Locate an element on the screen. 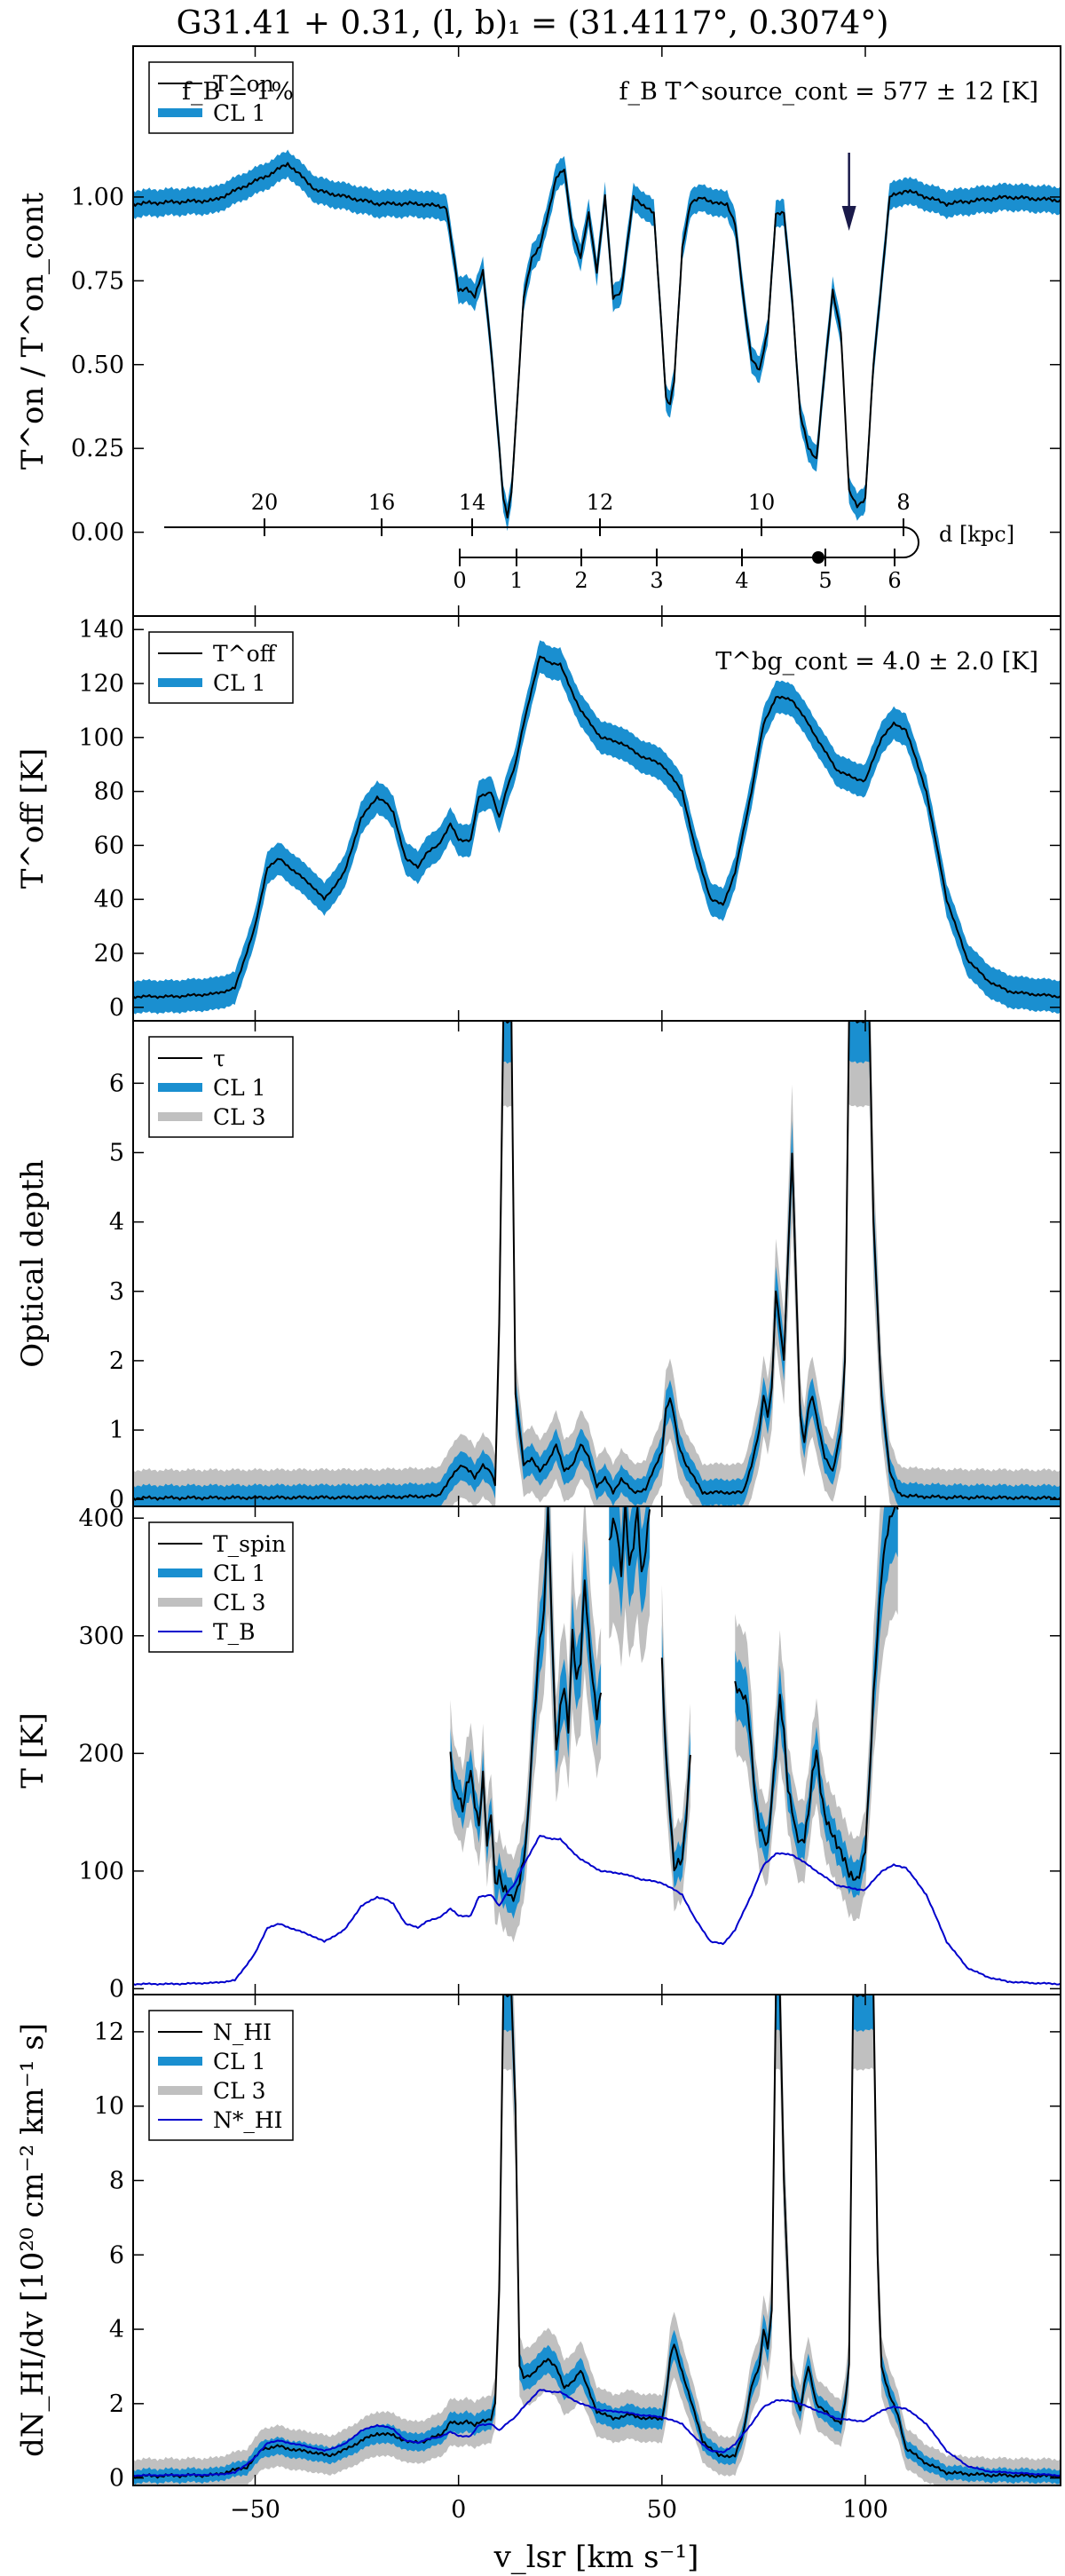 The image size is (1065, 2576). legend-label: N_HI is located at coordinates (242, 2032).